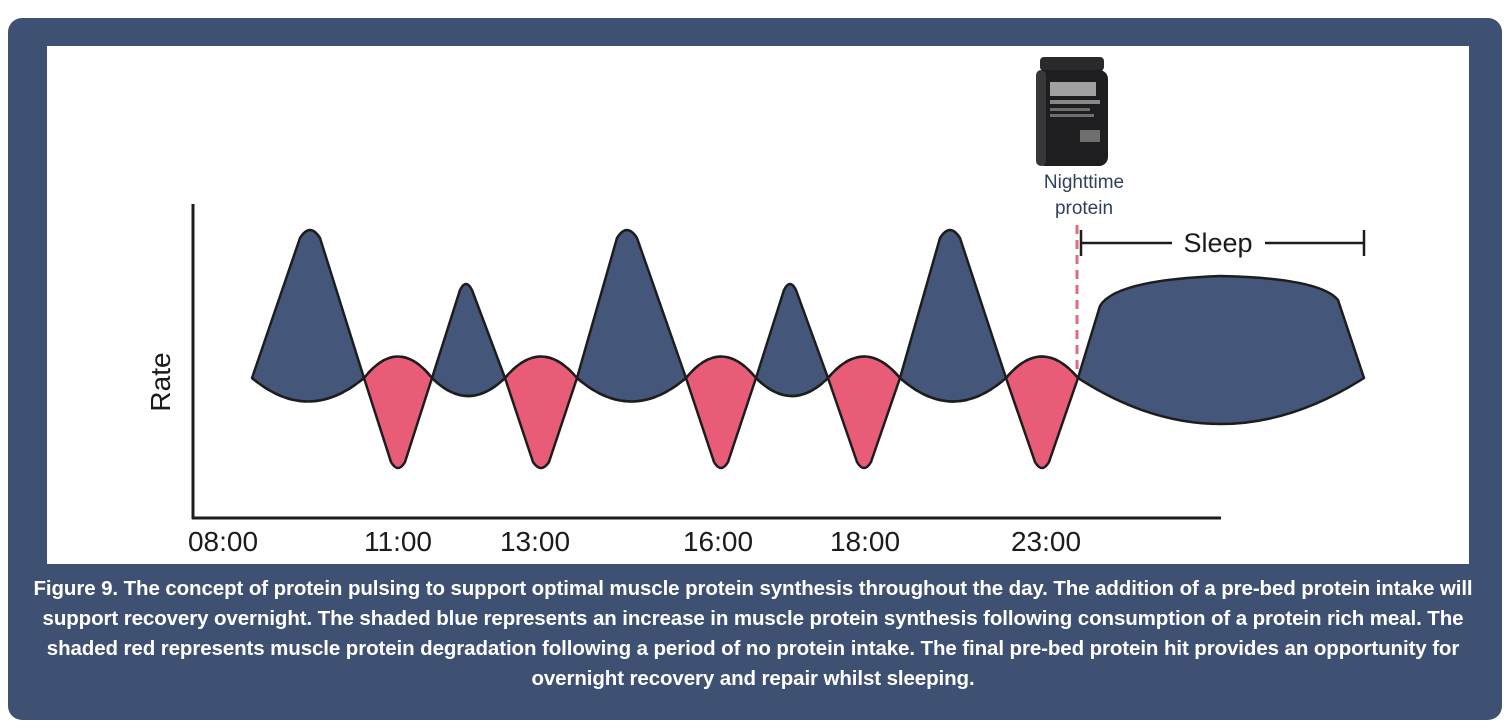 The height and width of the screenshot is (728, 1509). What do you see at coordinates (535, 541) in the screenshot?
I see `x-tick-label: 13:00` at bounding box center [535, 541].